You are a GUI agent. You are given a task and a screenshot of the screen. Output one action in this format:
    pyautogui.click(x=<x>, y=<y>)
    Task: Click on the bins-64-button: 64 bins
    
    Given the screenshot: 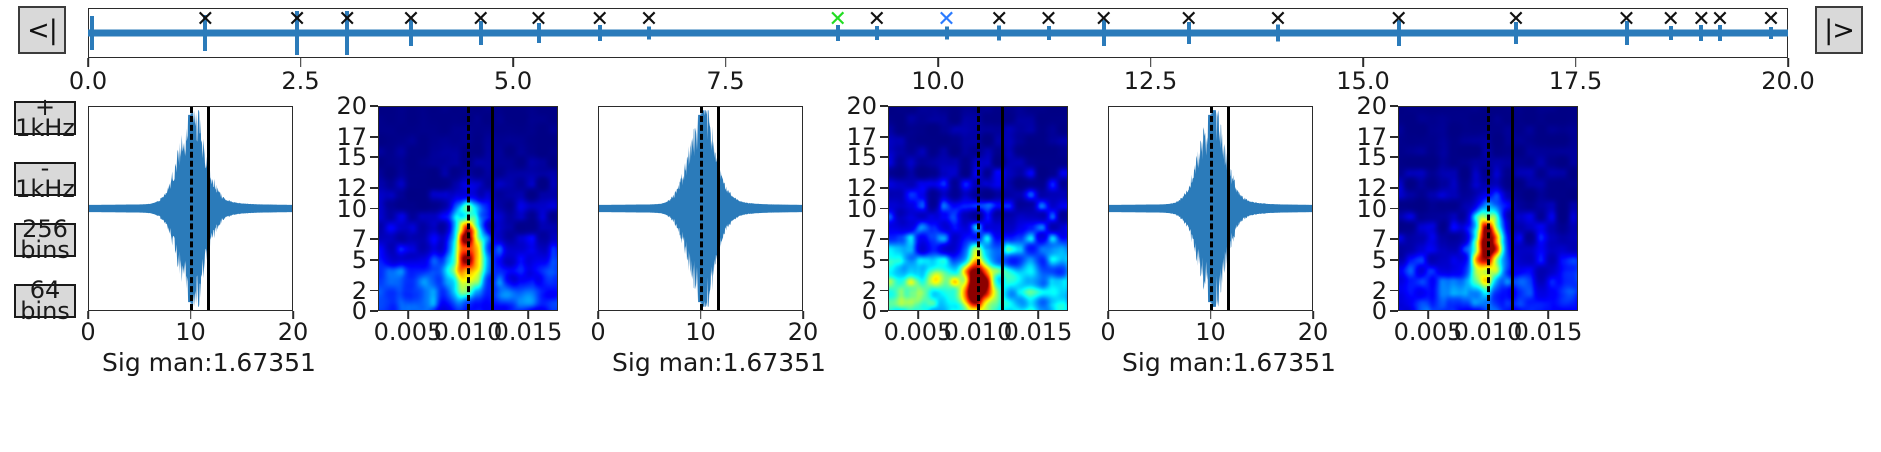 What is the action you would take?
    pyautogui.click(x=45, y=300)
    